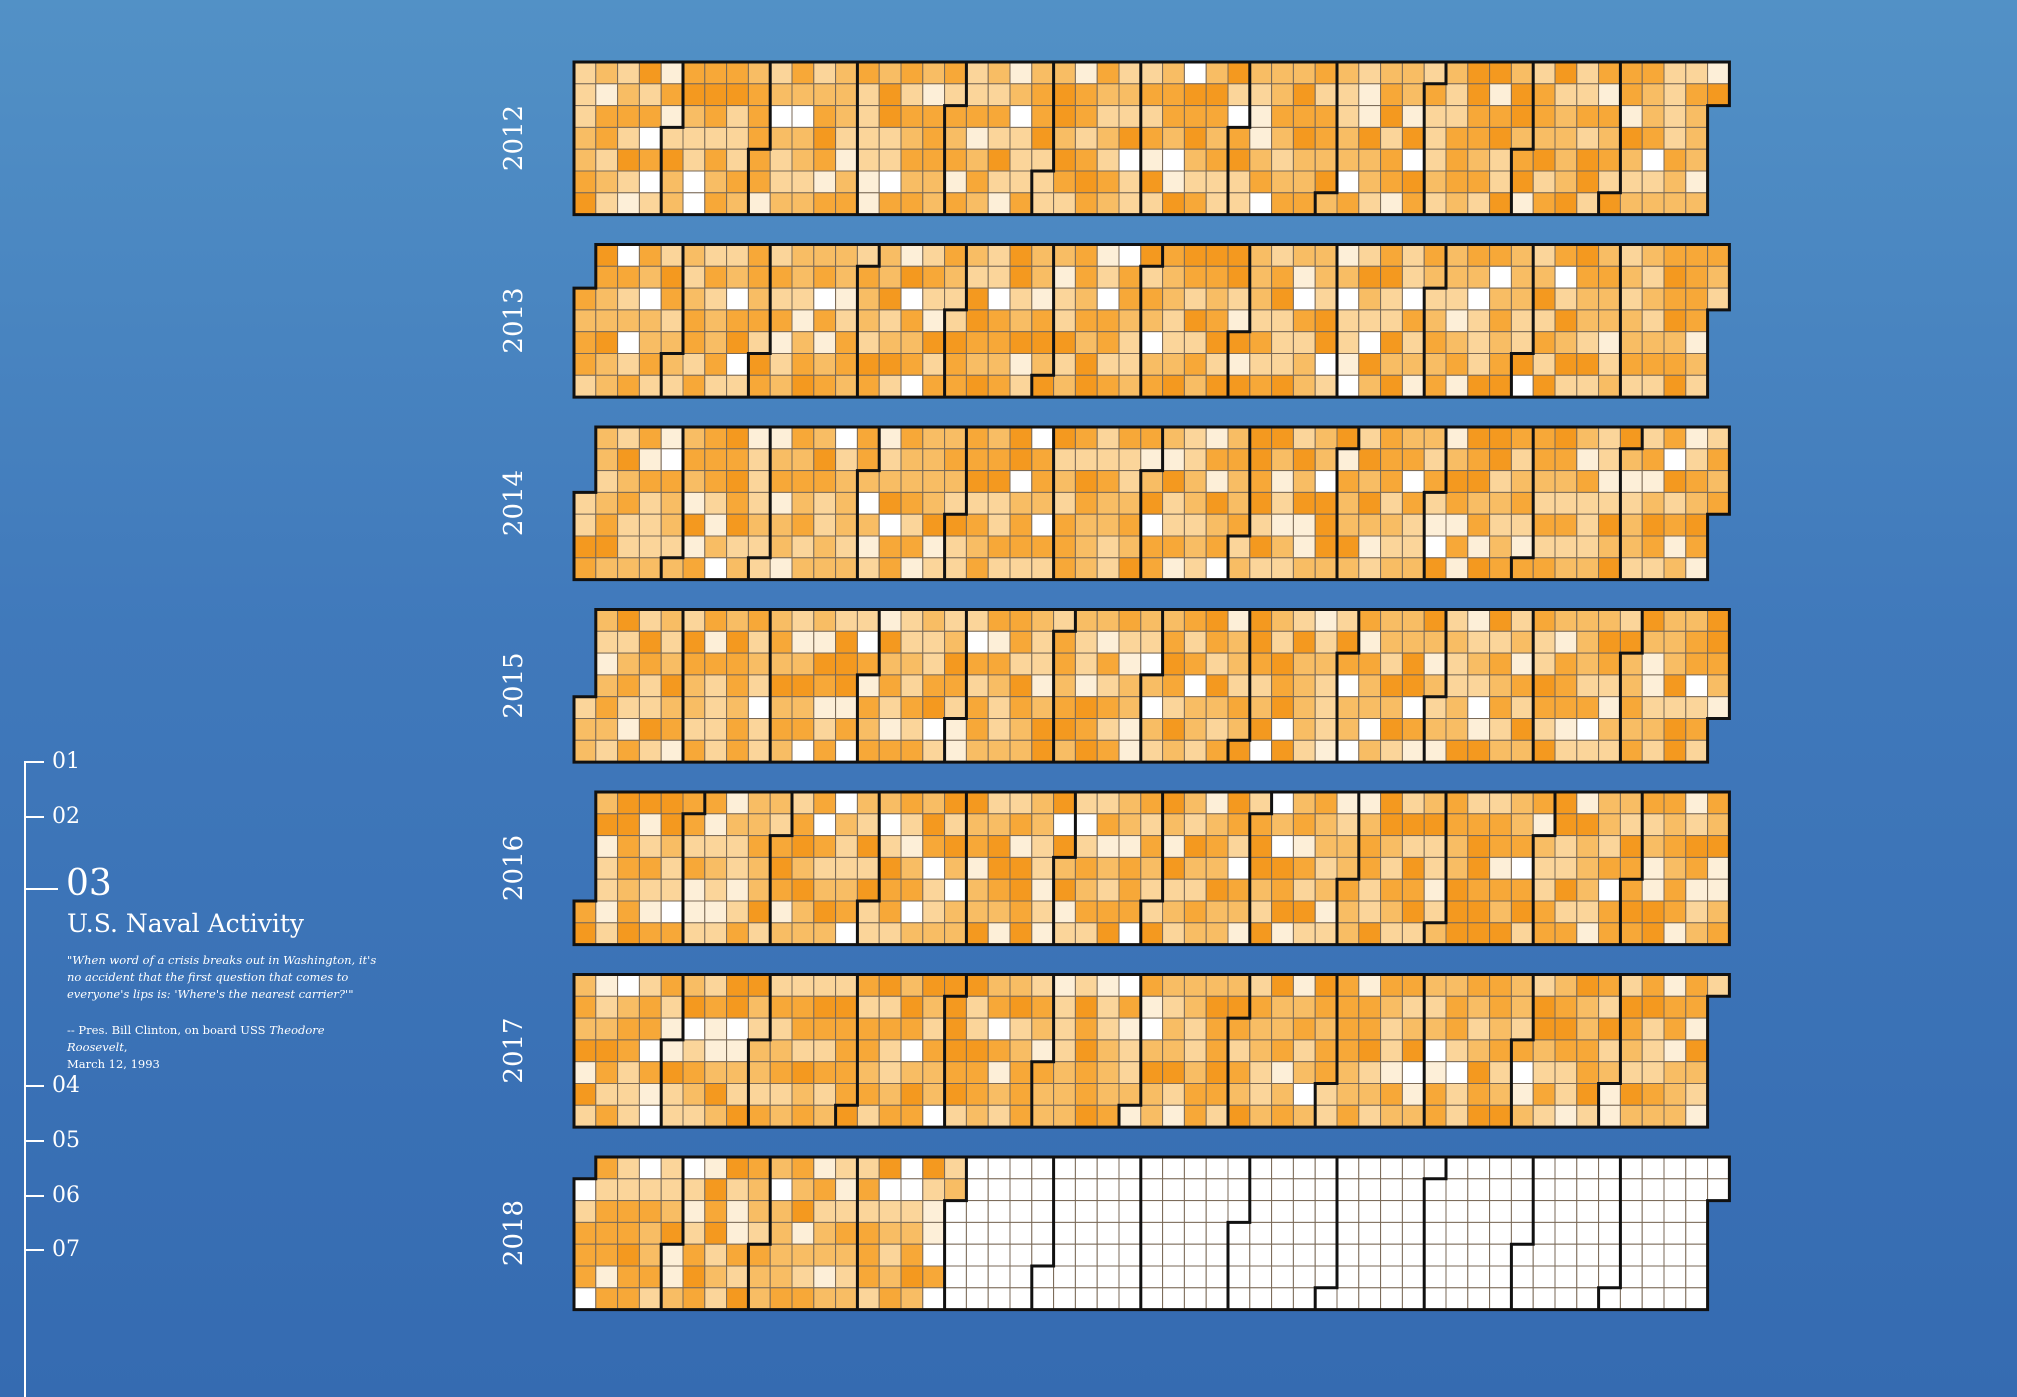 The image size is (2017, 1397). I want to click on year-block-2013: 2013, so click(1115, 321).